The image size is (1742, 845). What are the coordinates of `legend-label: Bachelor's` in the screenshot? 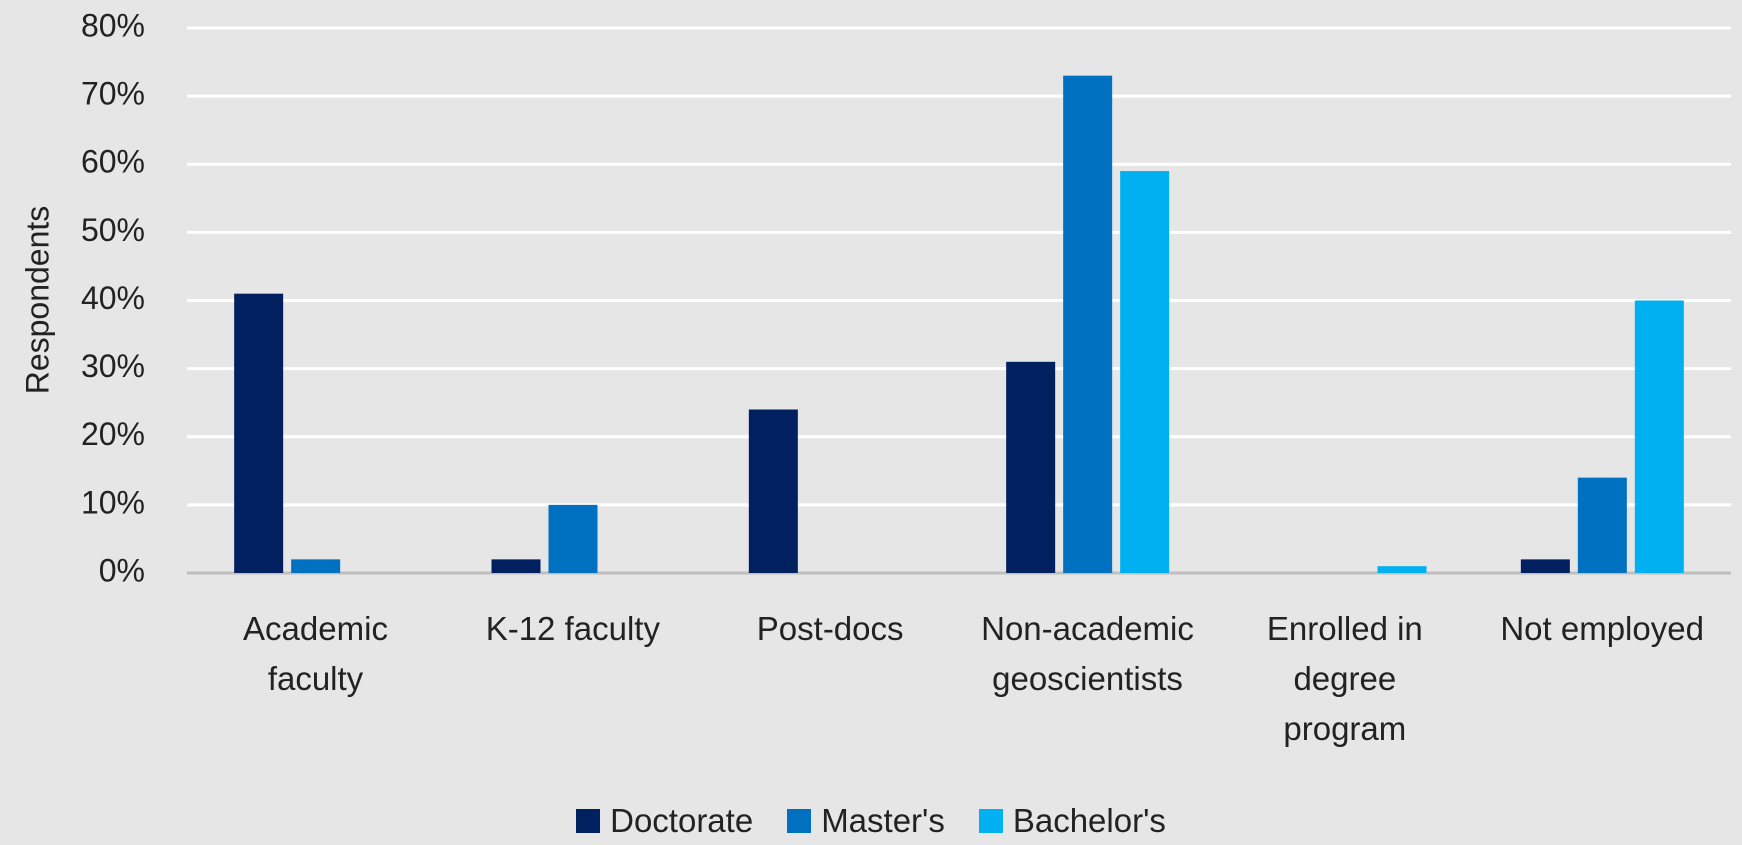 It's located at (1089, 820).